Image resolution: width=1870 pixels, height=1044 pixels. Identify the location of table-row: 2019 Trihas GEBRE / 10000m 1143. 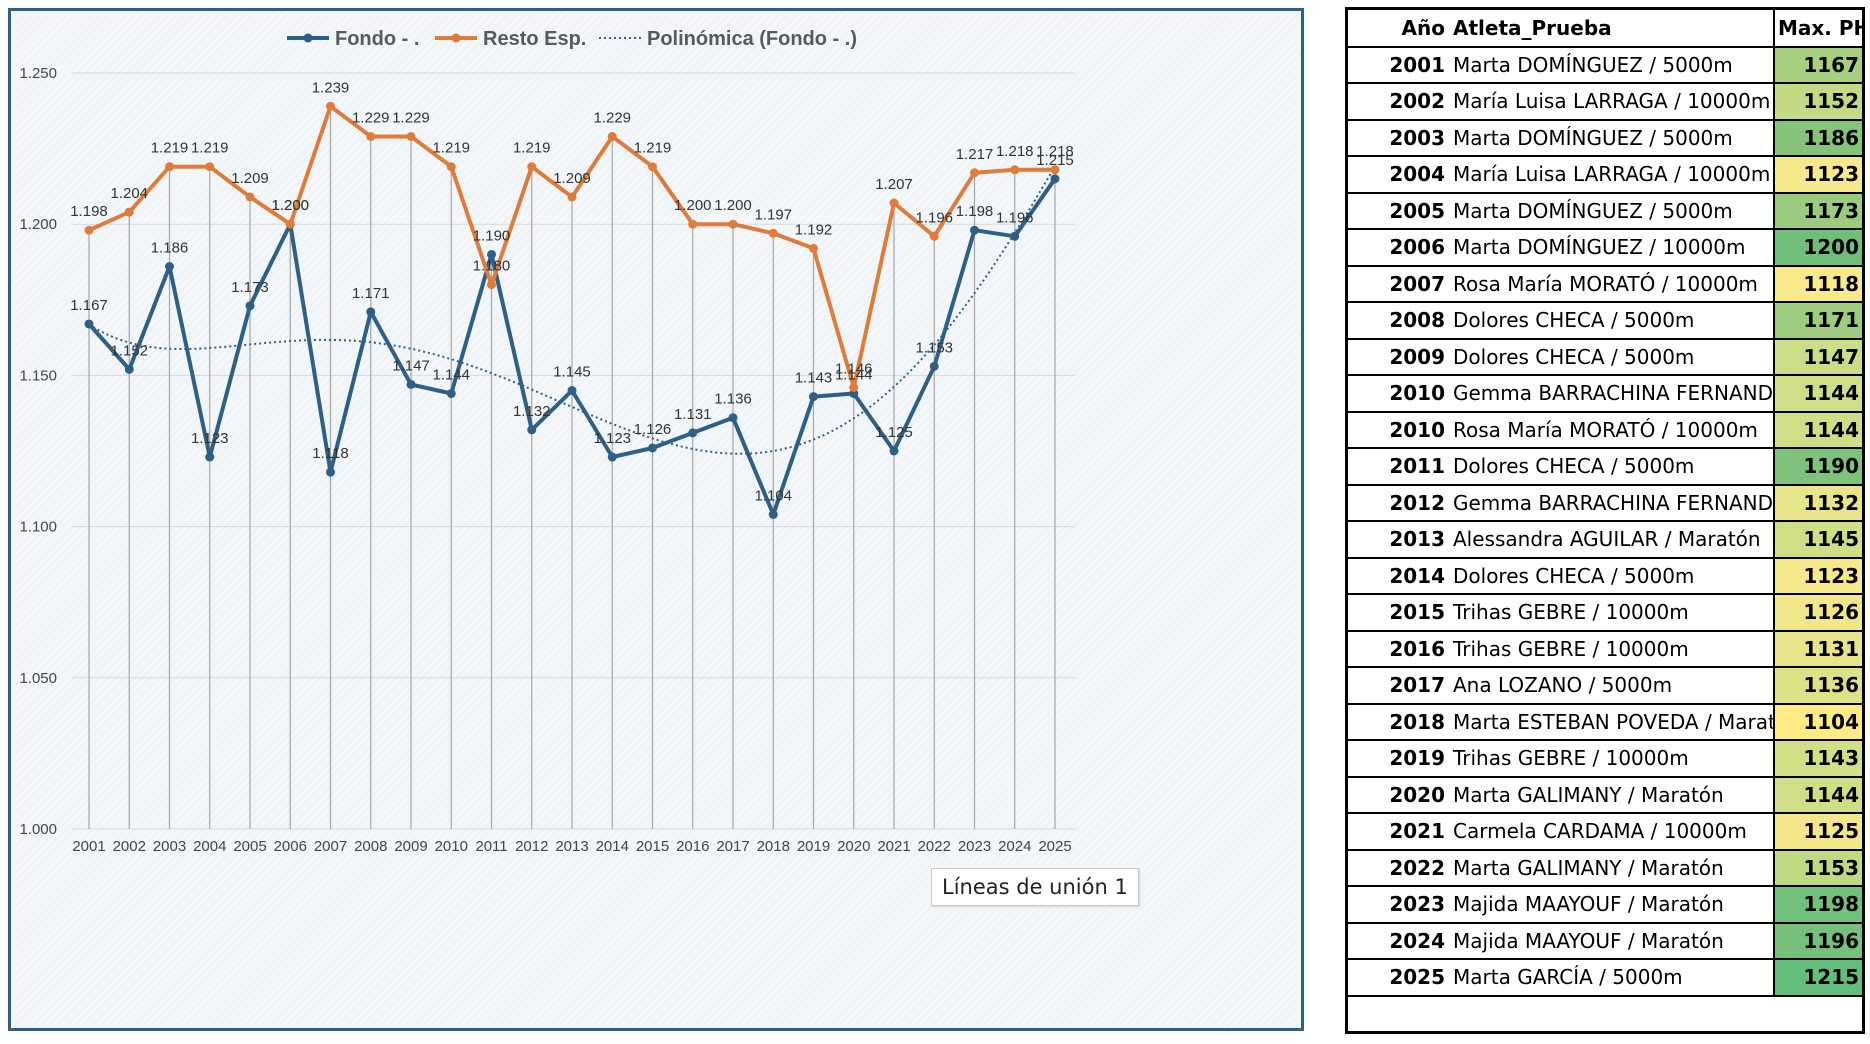
(1605, 759).